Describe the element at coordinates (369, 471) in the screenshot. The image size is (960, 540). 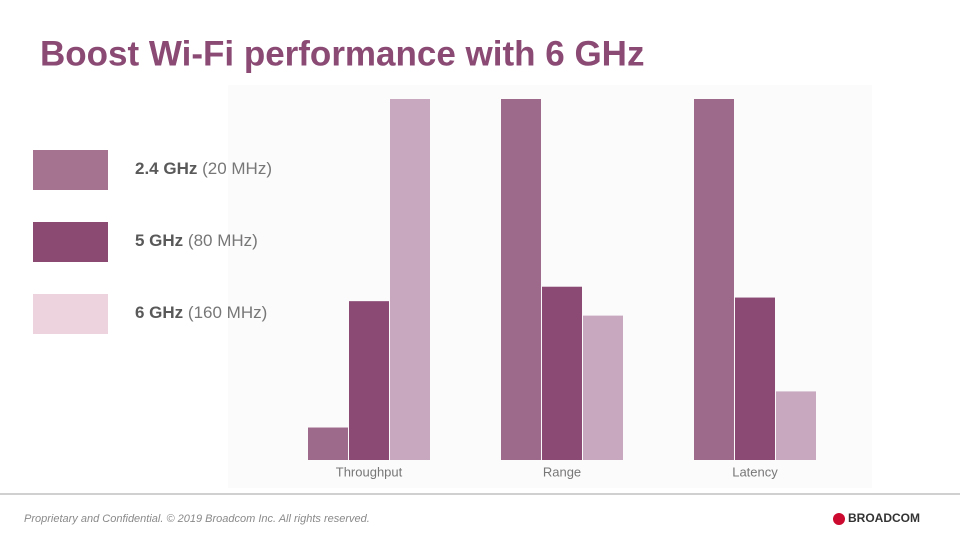
I see `x-tick-label: Throughput` at that location.